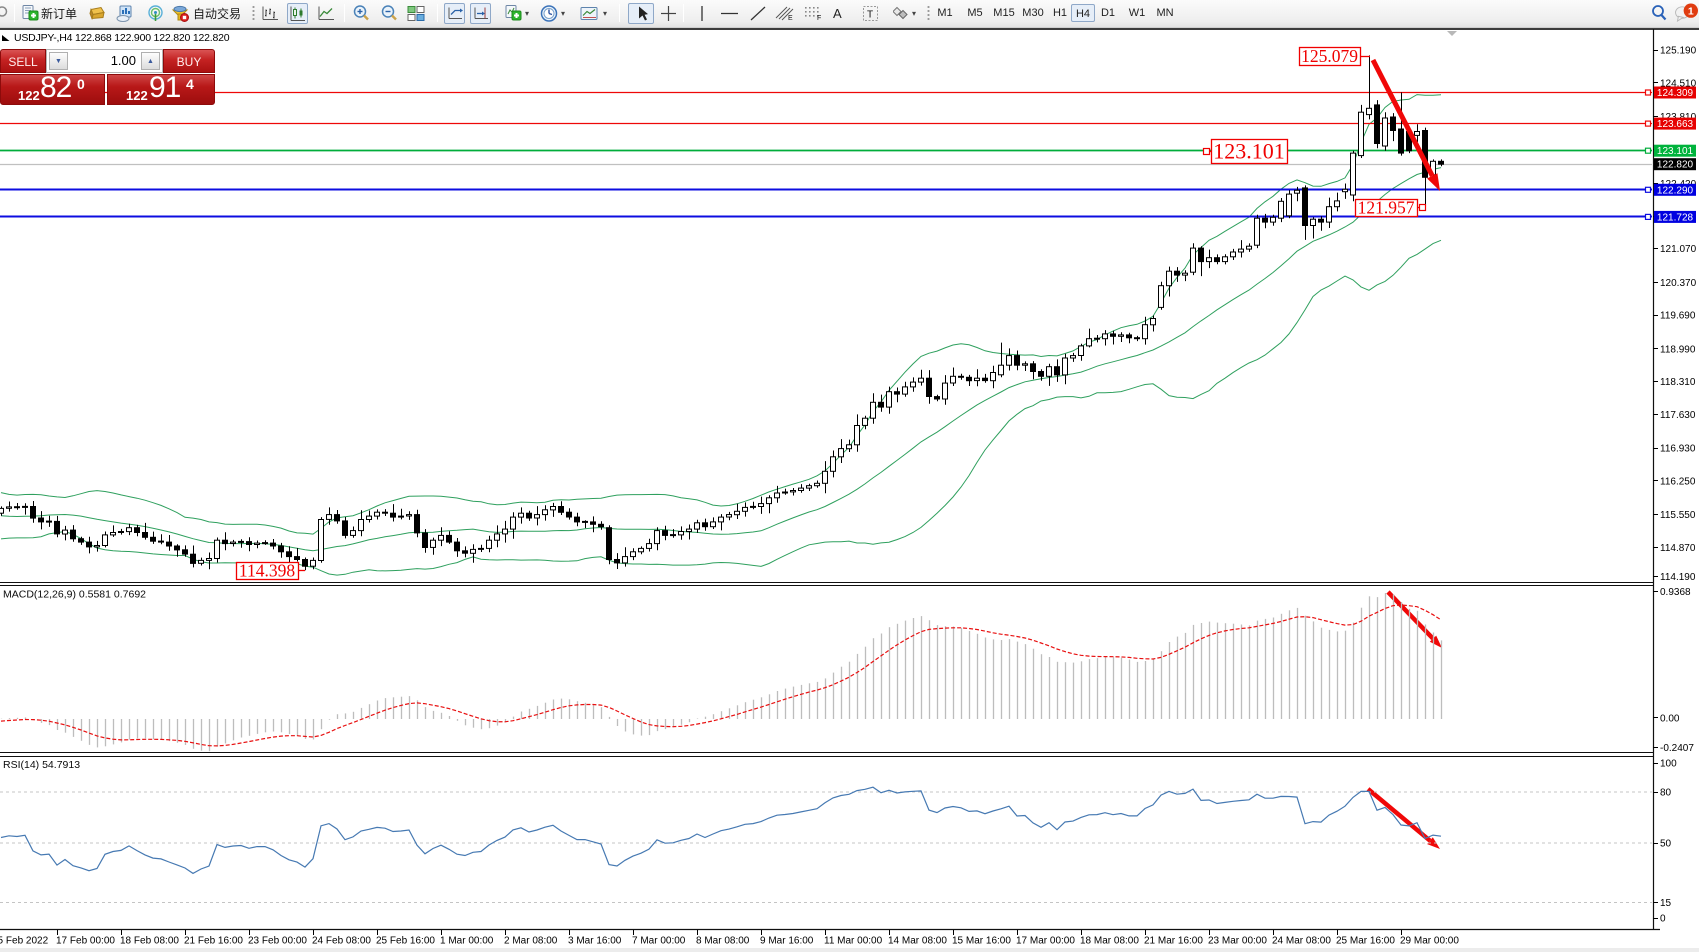 Image resolution: width=1699 pixels, height=952 pixels. I want to click on svg-text: MACD(12,26,9) 0.5581 0.7692, so click(74, 595).